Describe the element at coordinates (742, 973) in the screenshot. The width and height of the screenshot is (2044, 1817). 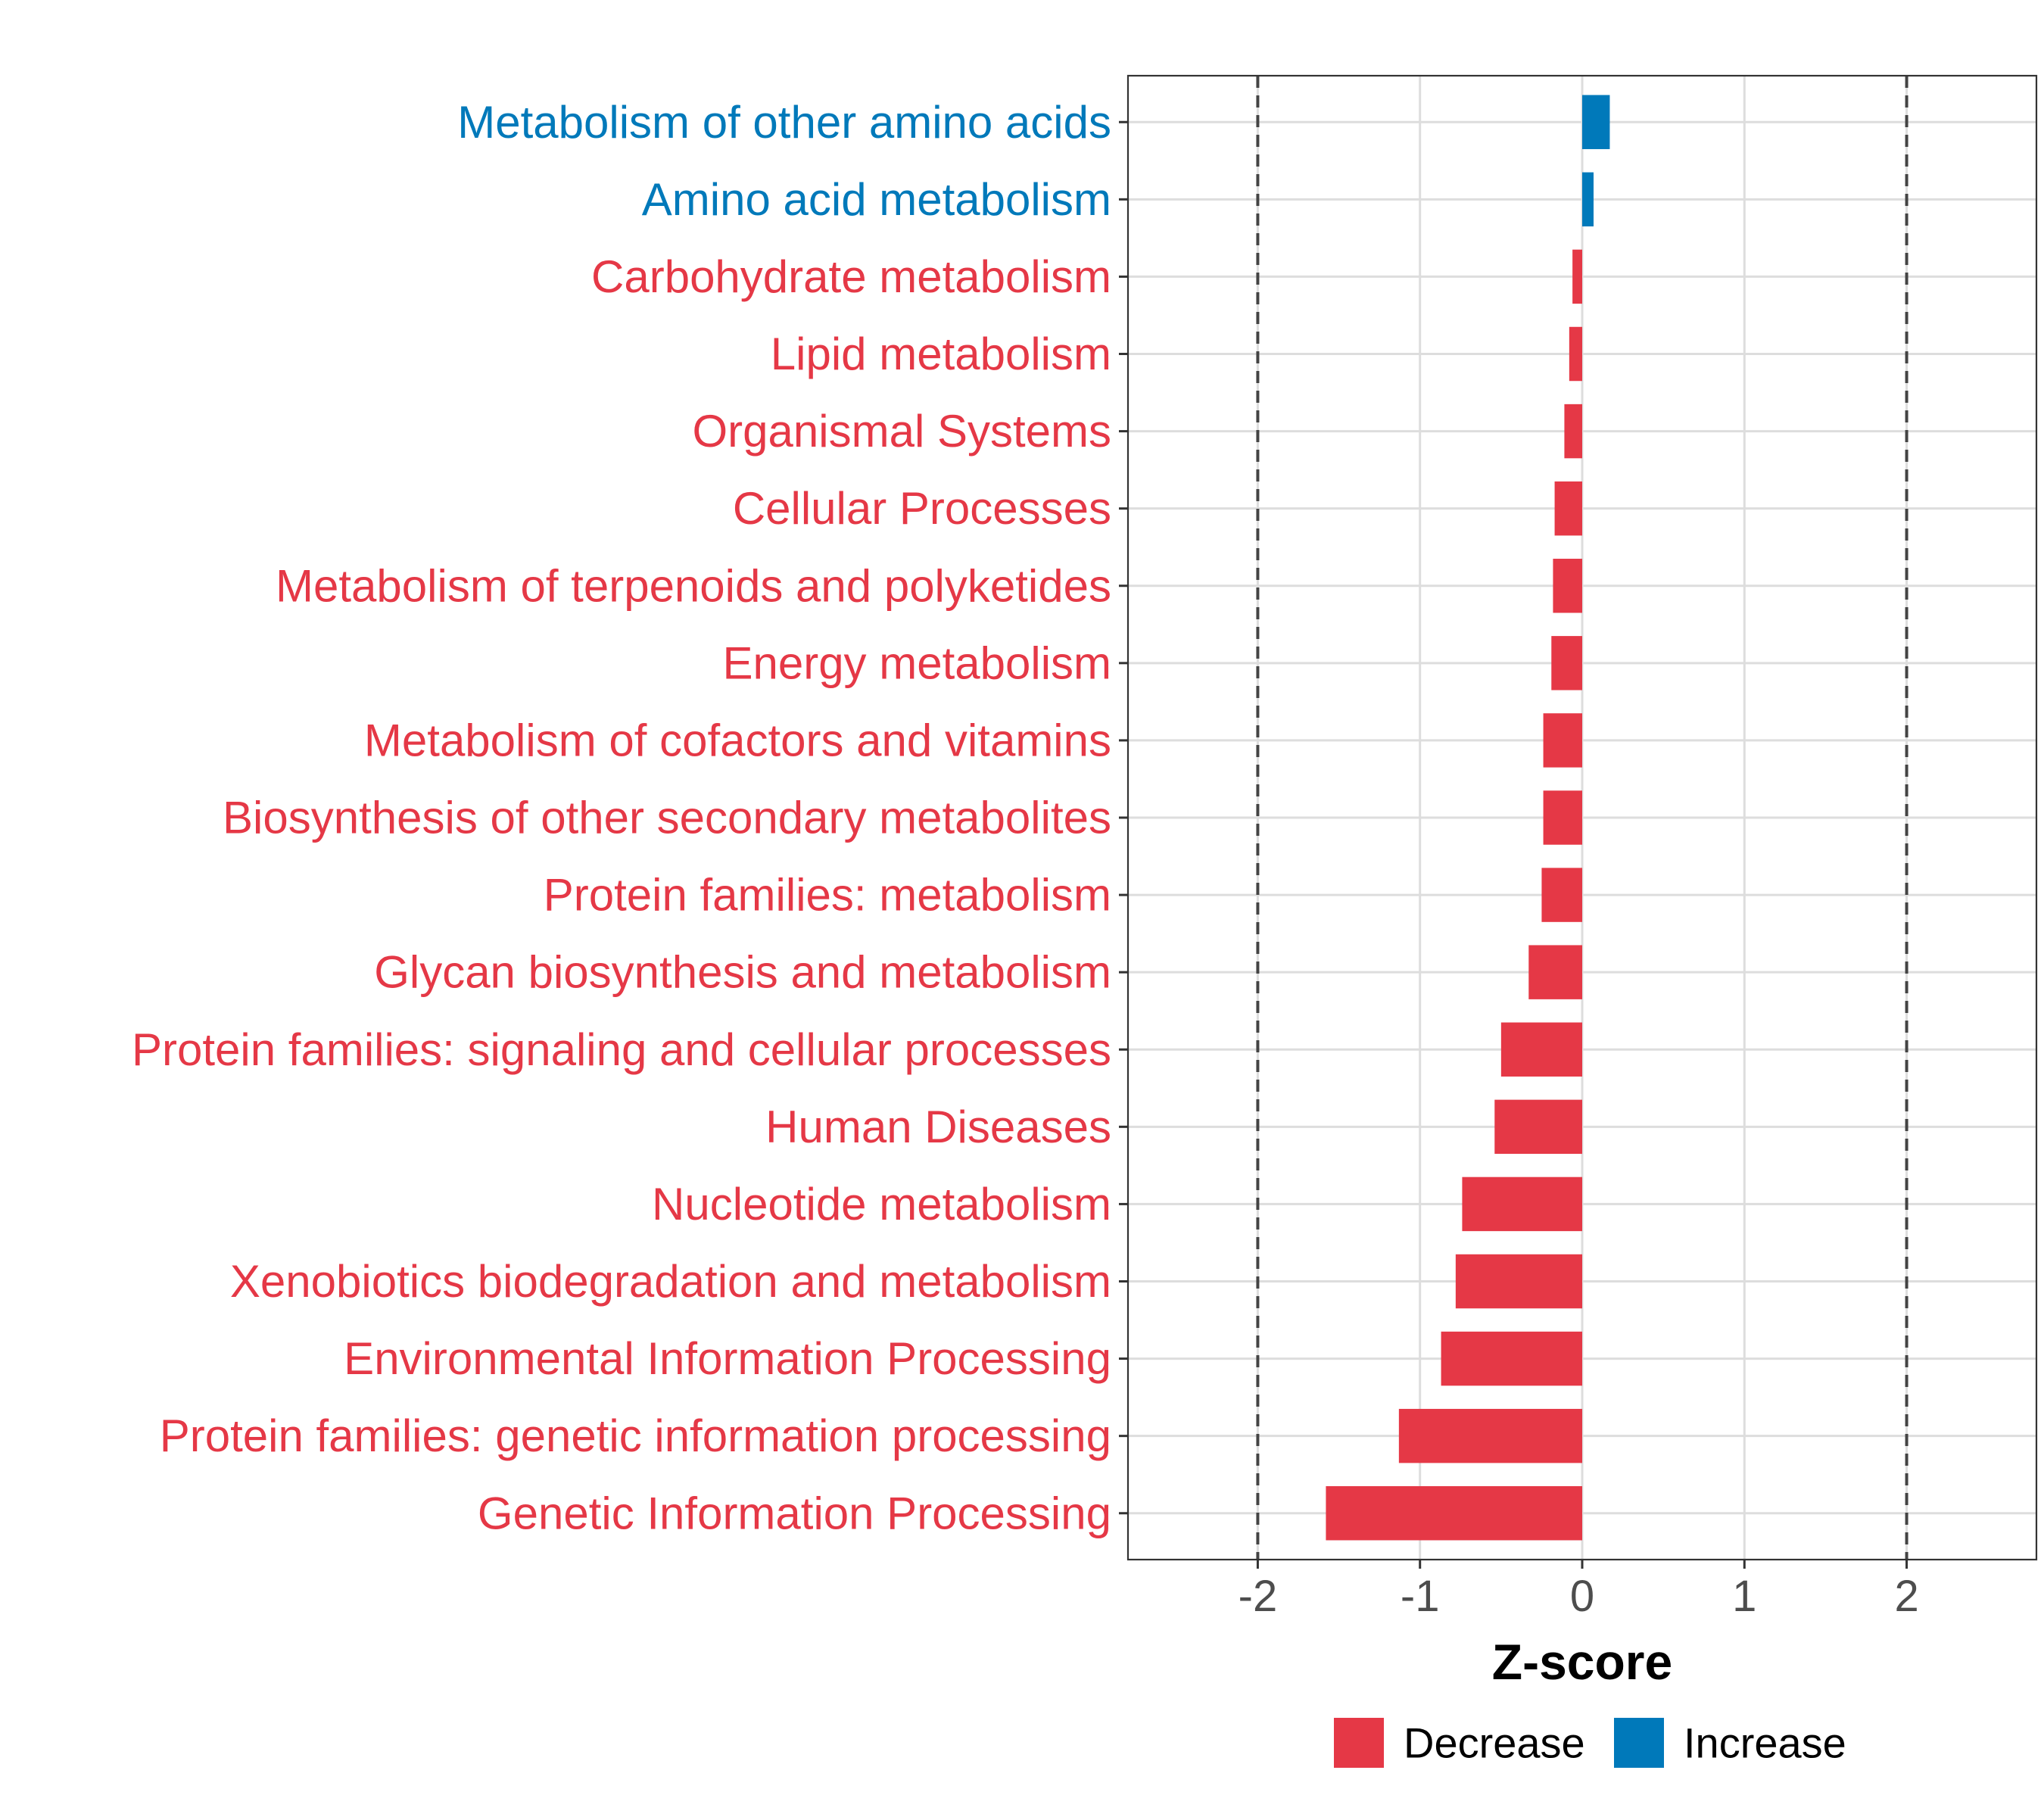
I see `y-tick-label-11: Glycan biosynthesis and metabolism` at that location.